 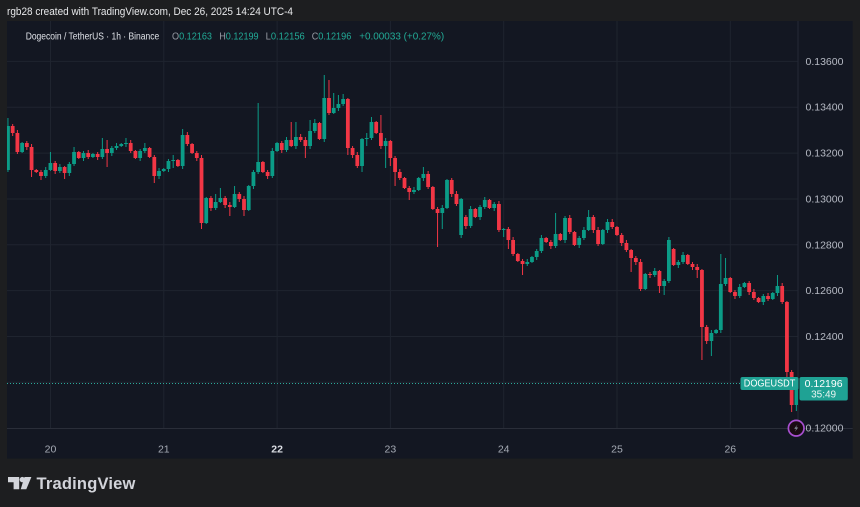 I want to click on svg-text: 26, so click(x=730, y=450).